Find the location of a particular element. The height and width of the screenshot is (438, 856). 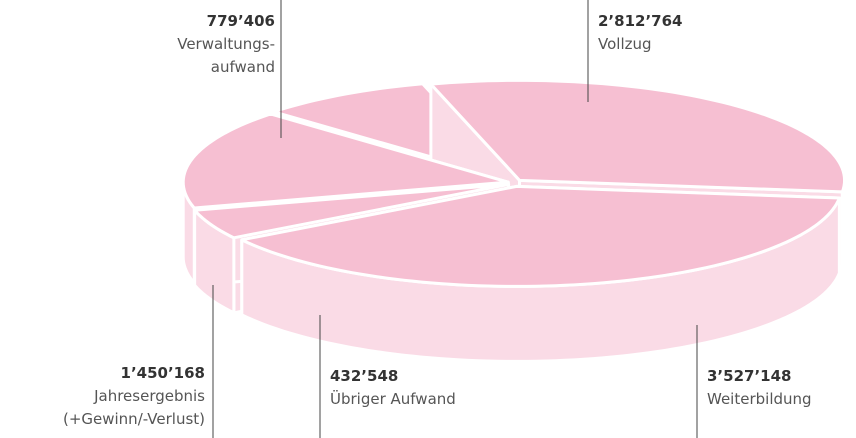

category-label: Vollzug is located at coordinates (625, 44).